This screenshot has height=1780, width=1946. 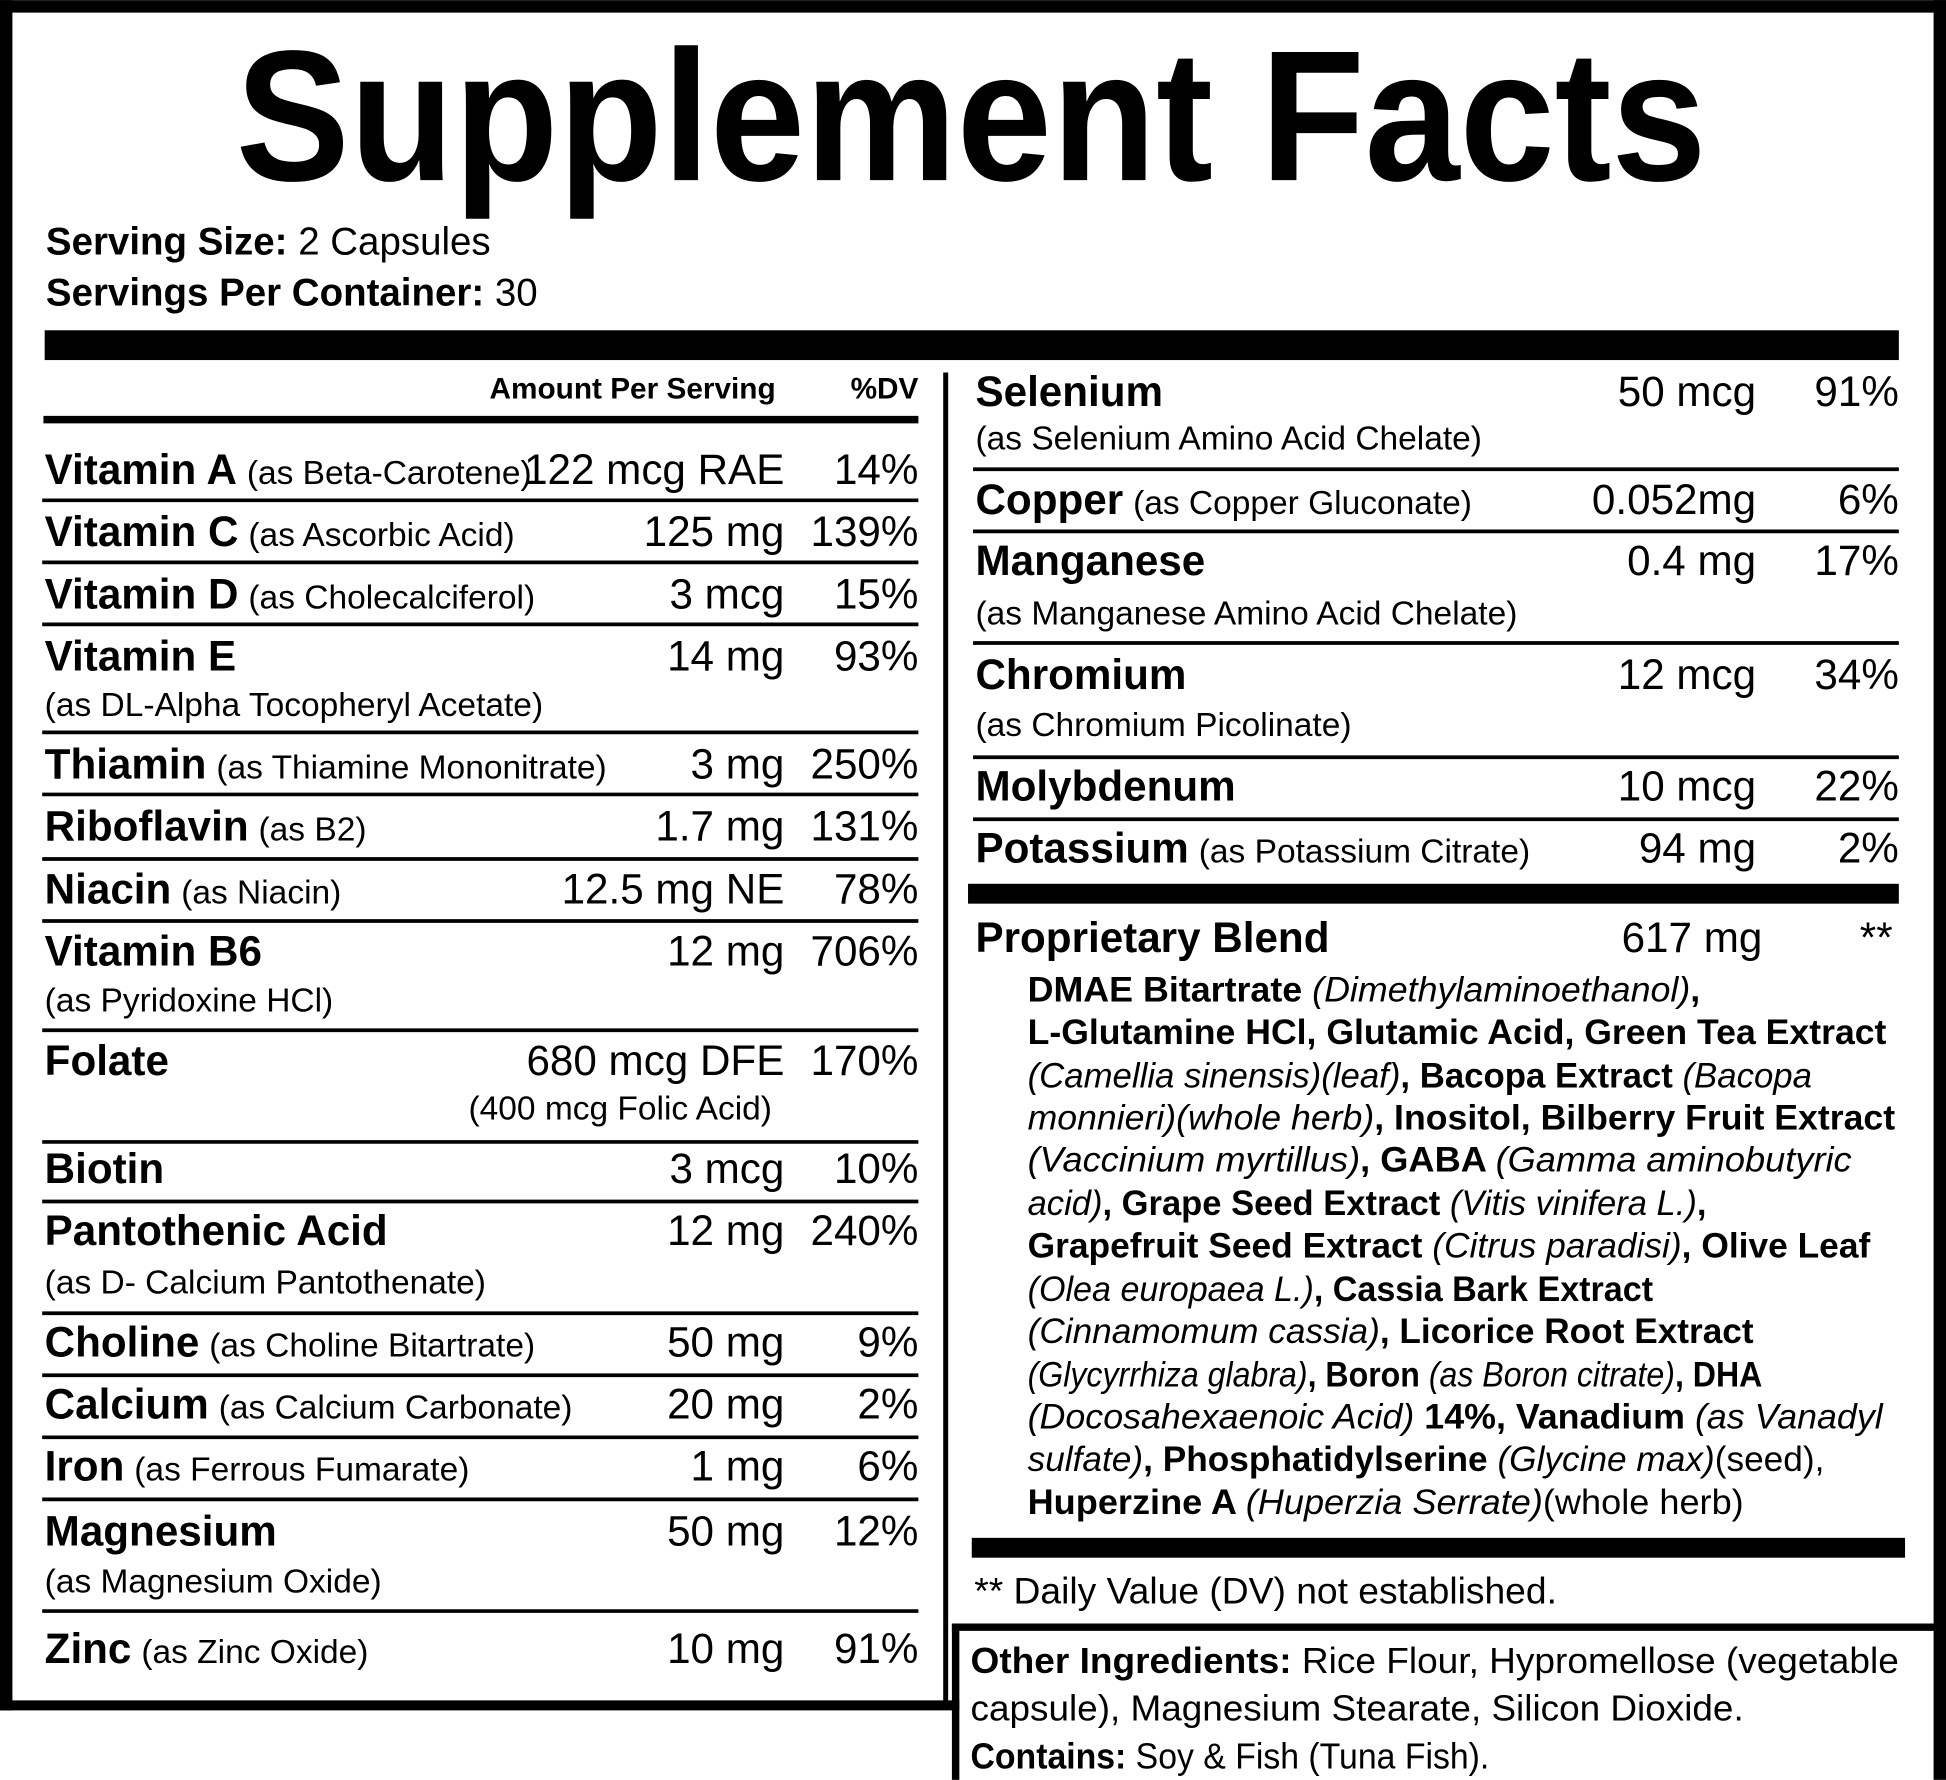 What do you see at coordinates (1230, 1756) in the screenshot?
I see `other-ingredients-line: Contains: Soy & Fish (Tuna Fish).` at bounding box center [1230, 1756].